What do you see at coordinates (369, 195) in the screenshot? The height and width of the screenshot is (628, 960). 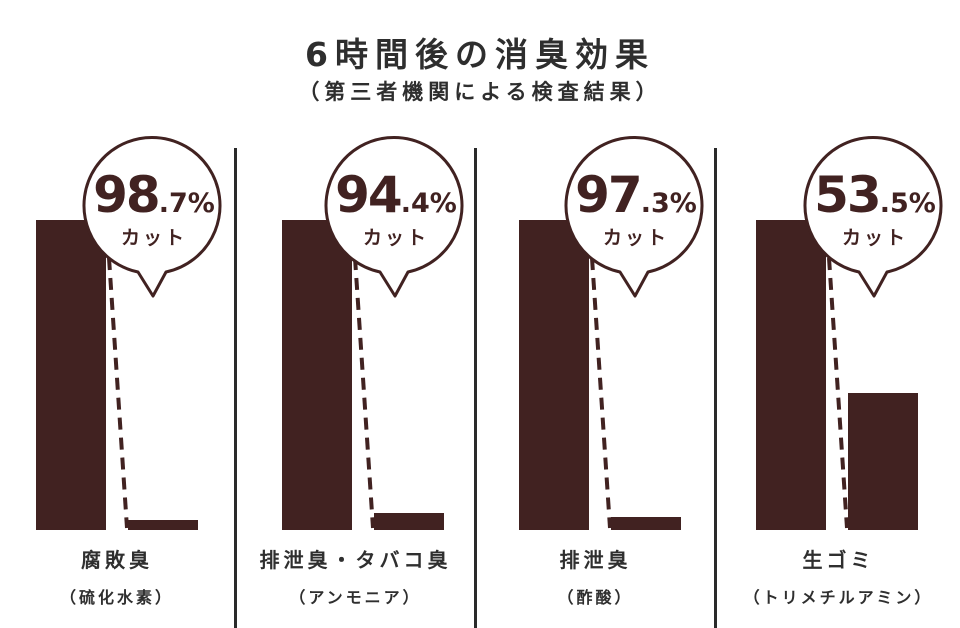 I see `pct-integer: 94` at bounding box center [369, 195].